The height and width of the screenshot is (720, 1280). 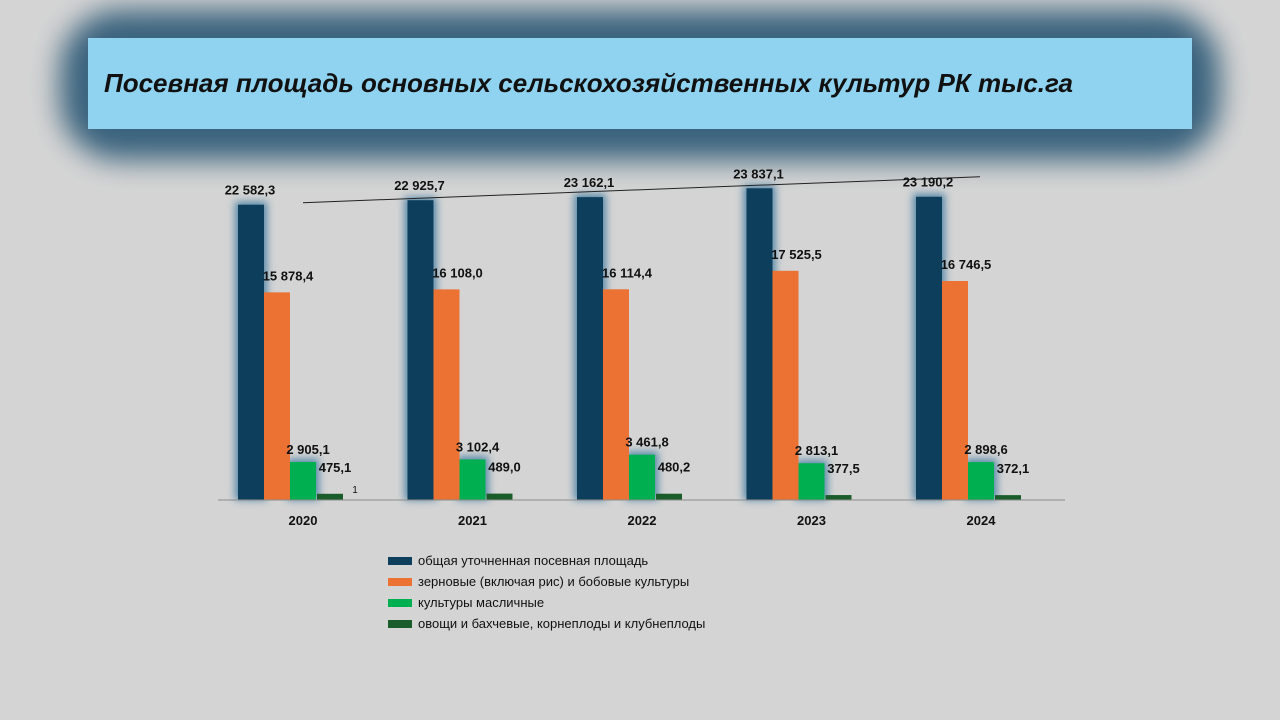 What do you see at coordinates (533, 560) in the screenshot?
I see `legend-label: общая уточненная посевная площадь` at bounding box center [533, 560].